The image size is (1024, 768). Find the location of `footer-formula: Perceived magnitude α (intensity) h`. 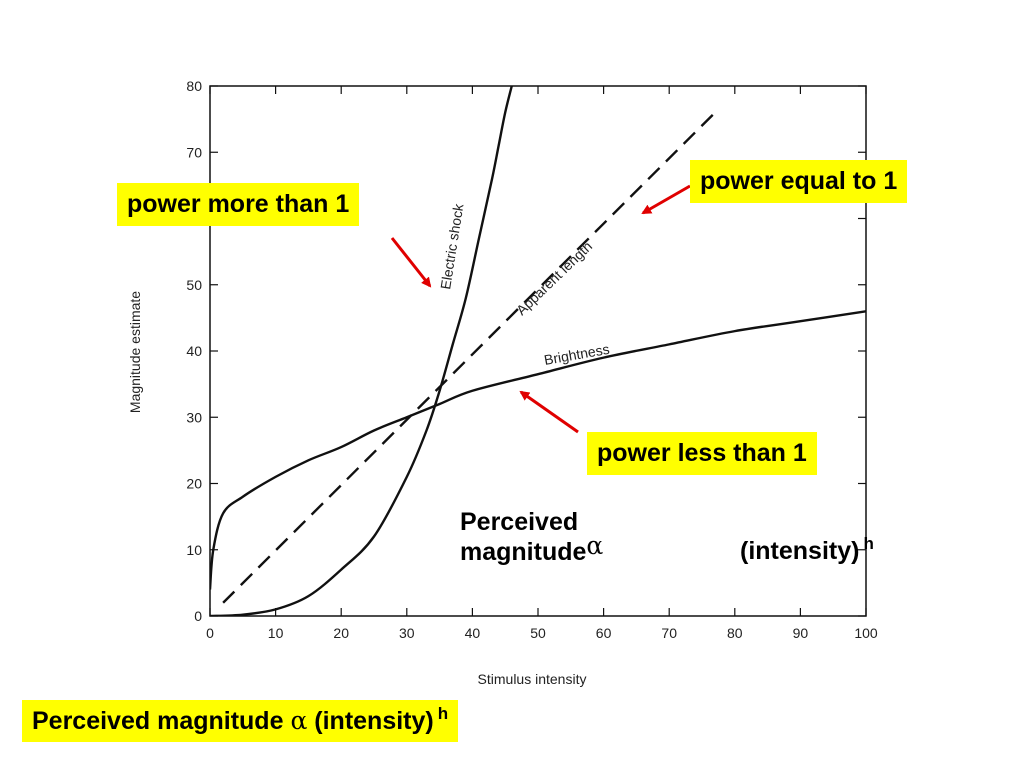

footer-formula: Perceived magnitude α (intensity) h is located at coordinates (240, 721).